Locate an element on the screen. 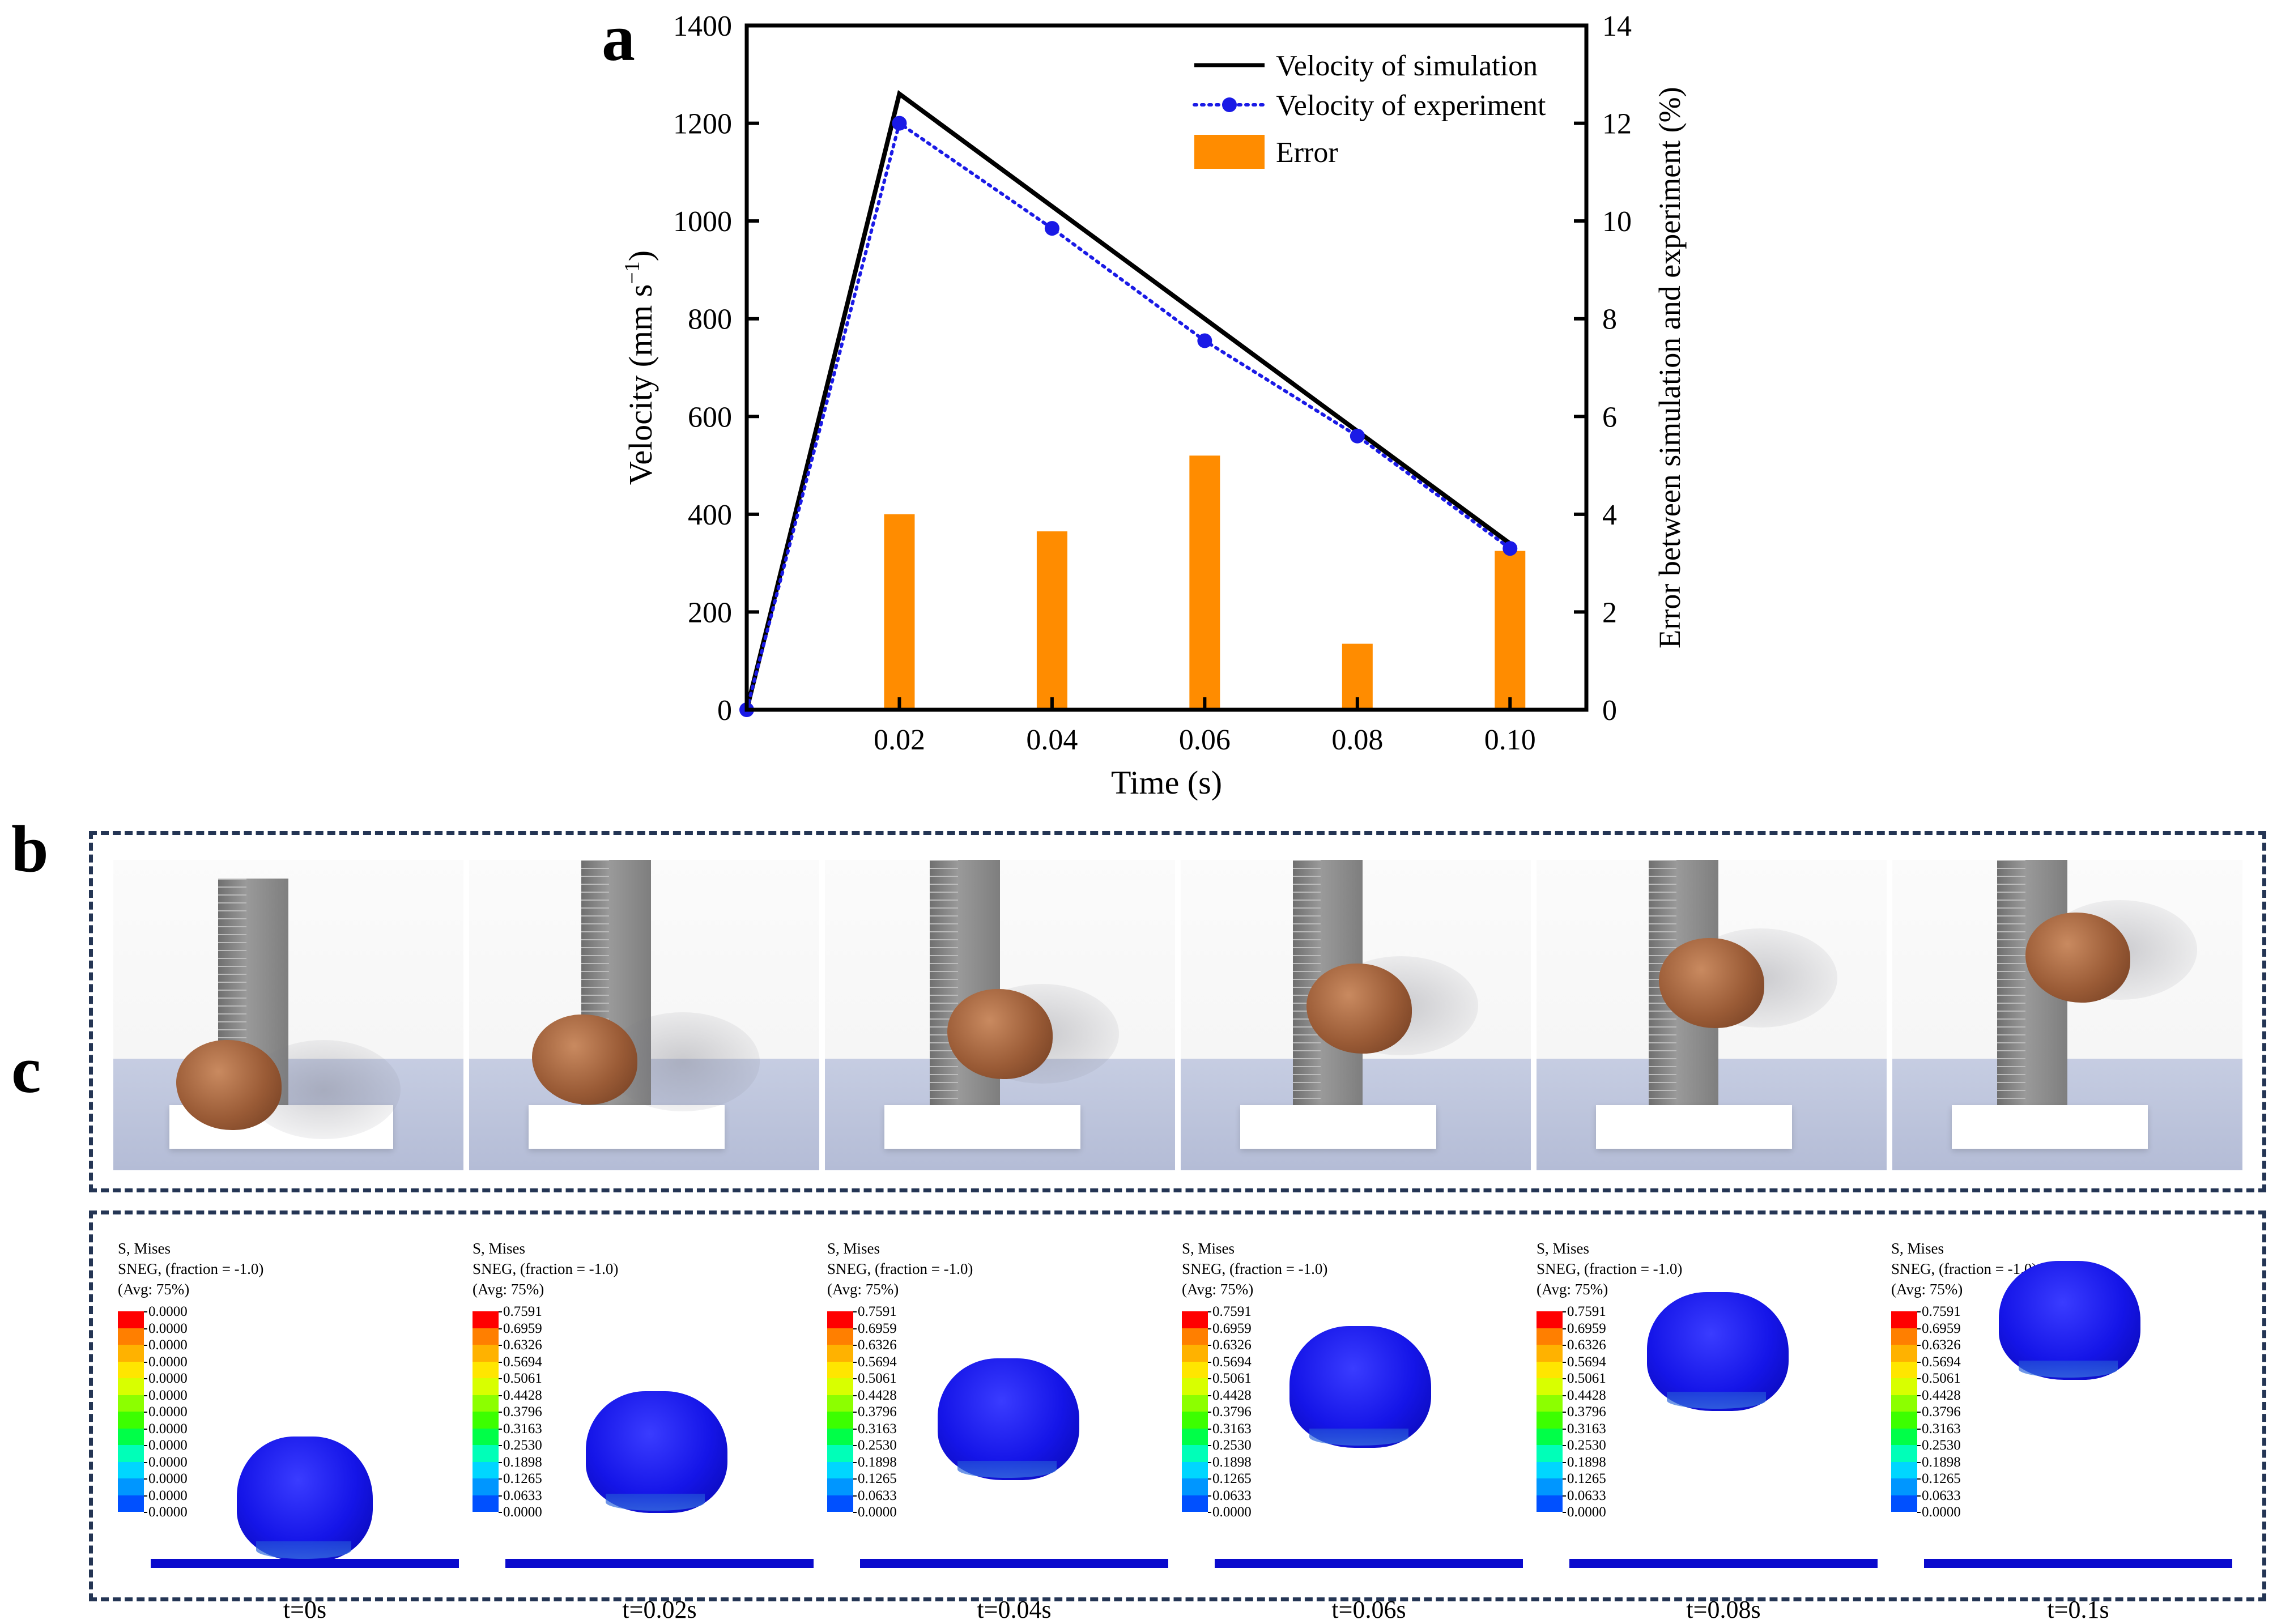 This screenshot has width=2277, height=1624. time-label: t=0.04s is located at coordinates (1014, 1609).